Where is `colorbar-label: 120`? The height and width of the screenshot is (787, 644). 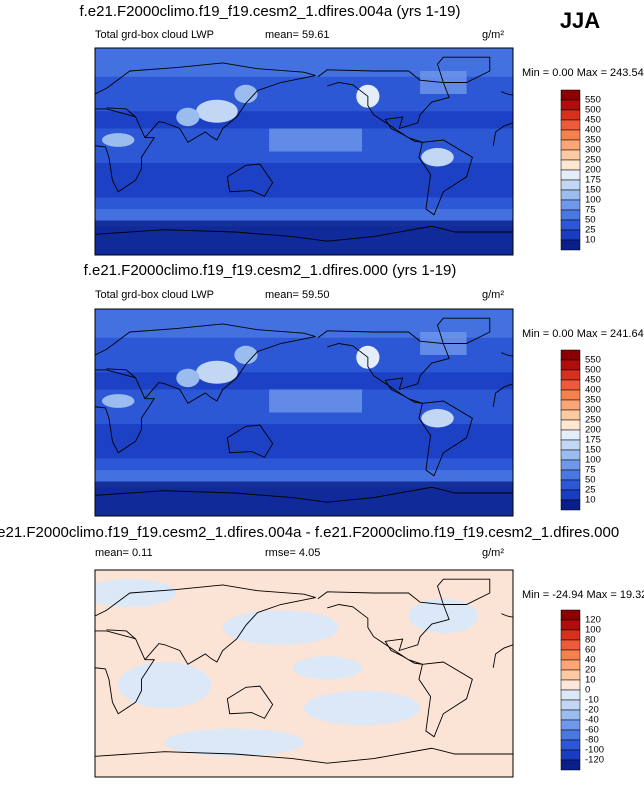
colorbar-label: 120 is located at coordinates (593, 620).